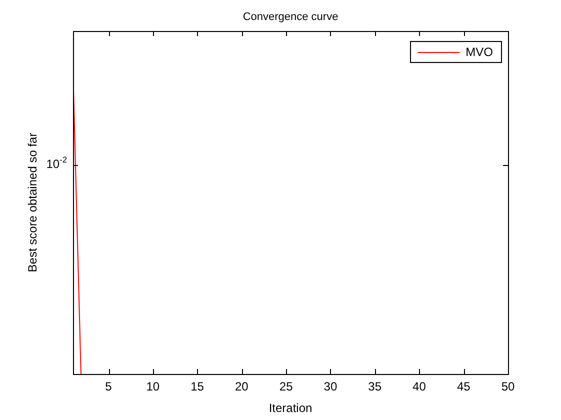  I want to click on x-tick-label: 35, so click(375, 387).